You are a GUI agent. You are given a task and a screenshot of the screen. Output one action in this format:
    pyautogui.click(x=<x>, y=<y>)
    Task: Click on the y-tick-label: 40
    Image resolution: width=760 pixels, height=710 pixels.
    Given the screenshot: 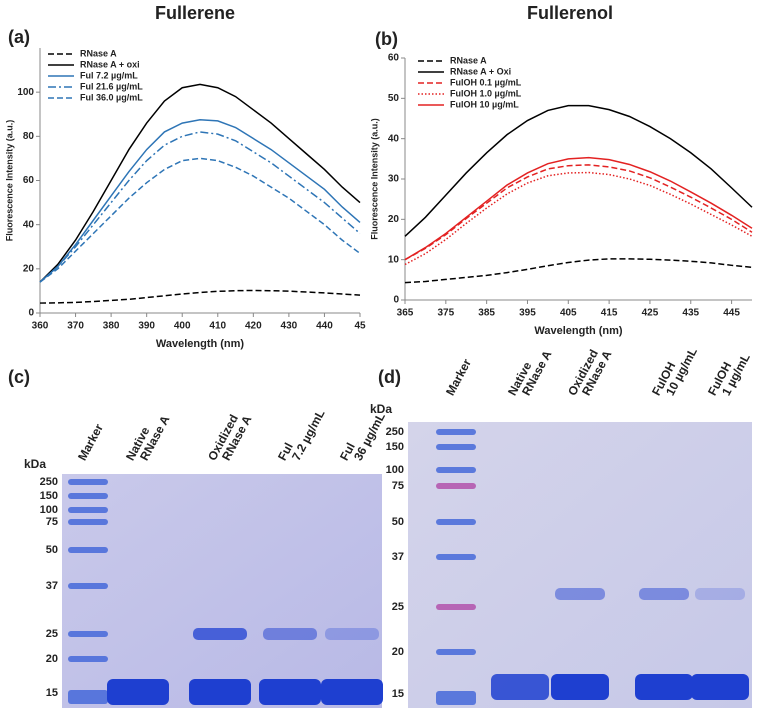 What is the action you would take?
    pyautogui.click(x=394, y=138)
    